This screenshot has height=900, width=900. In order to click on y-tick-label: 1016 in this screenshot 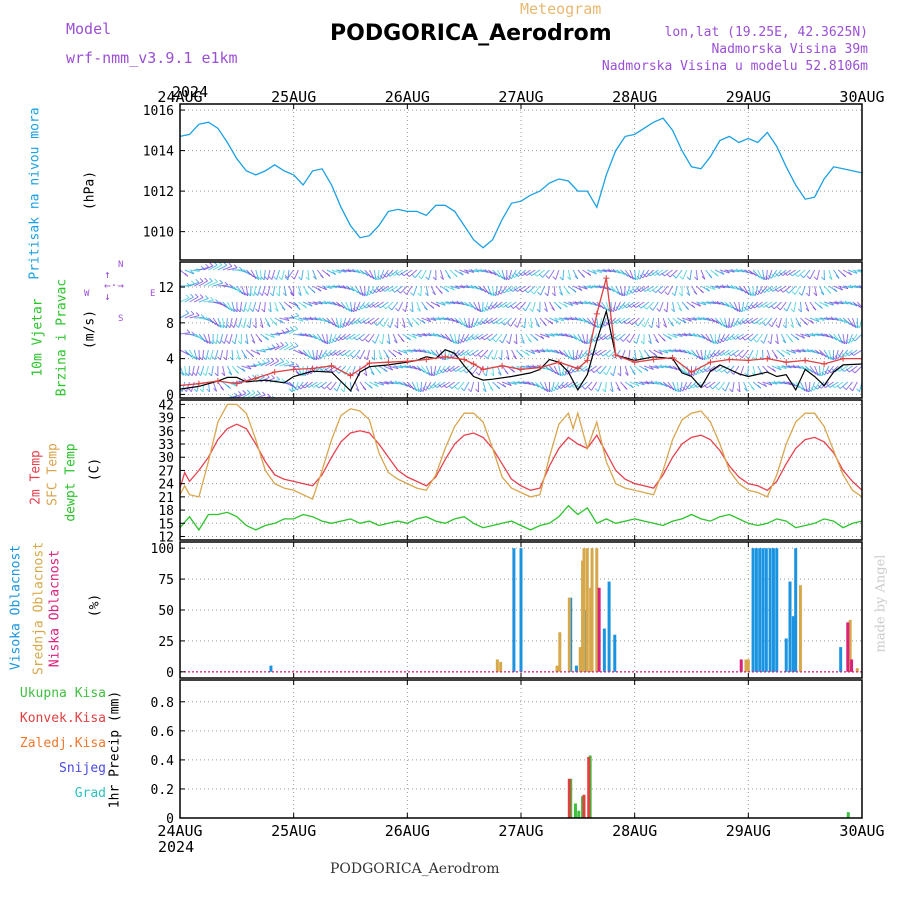, I will do `click(158, 111)`.